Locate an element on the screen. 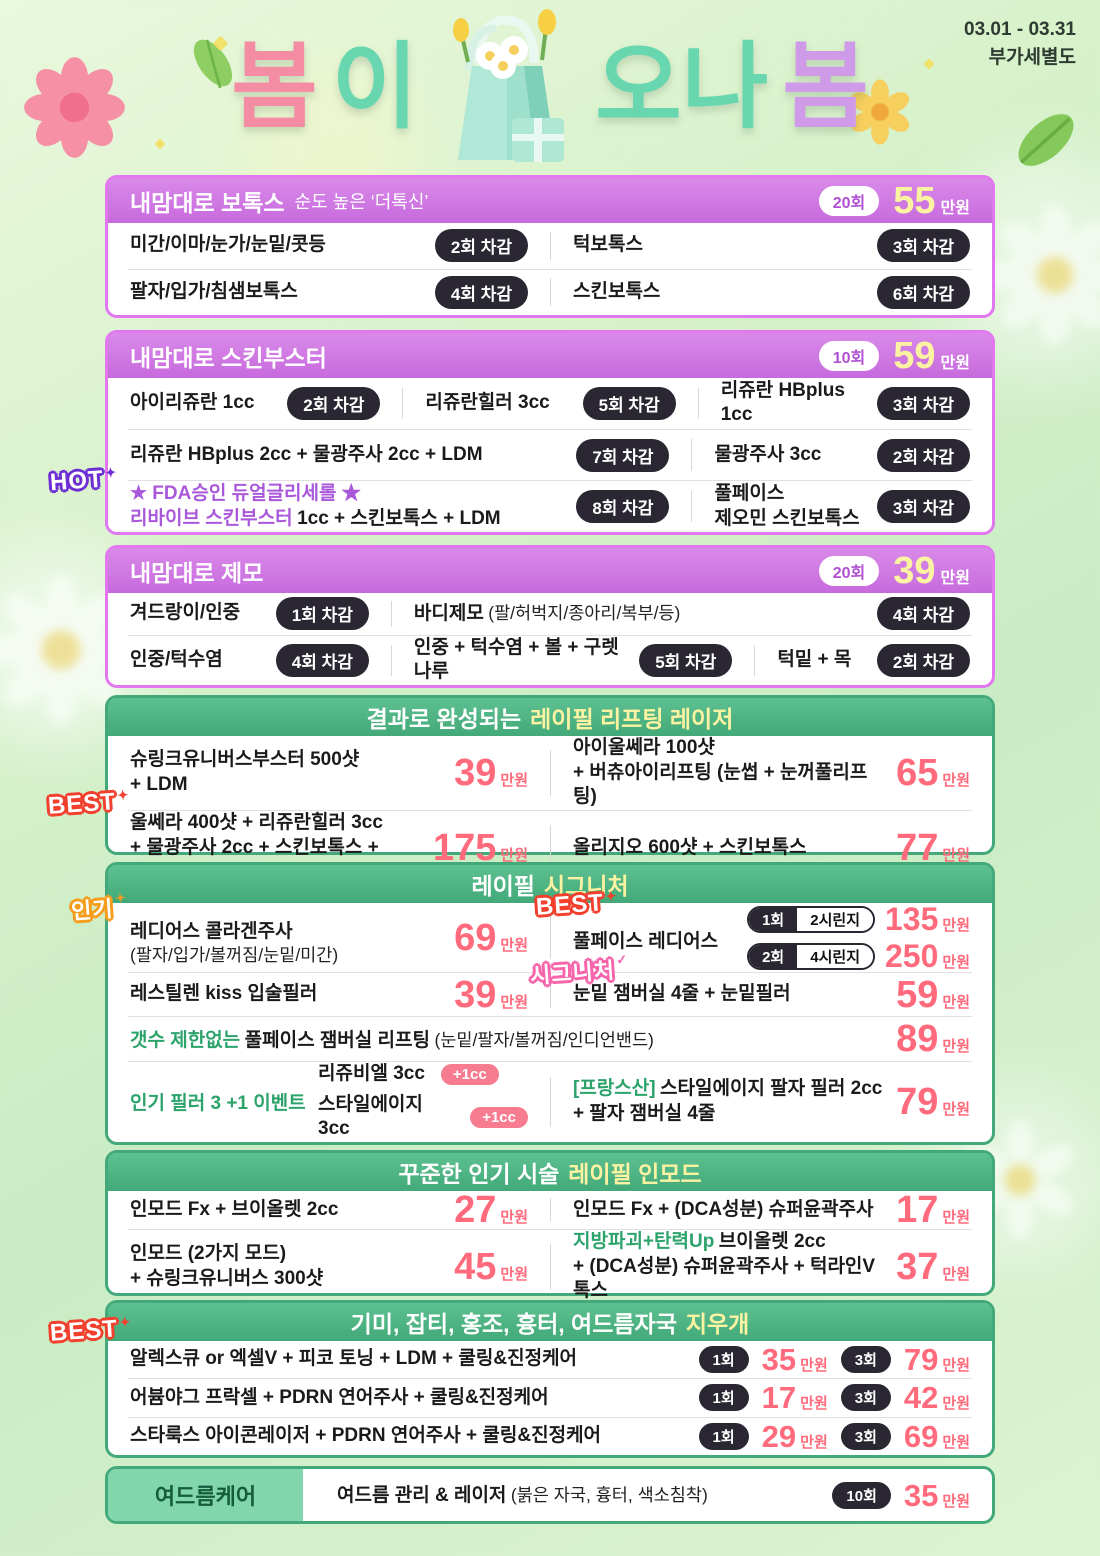 The image size is (1100, 1556). treatment-name: 리바이브 스킨부스터 1cc + 스킨보톡스 + LDM is located at coordinates (315, 519).